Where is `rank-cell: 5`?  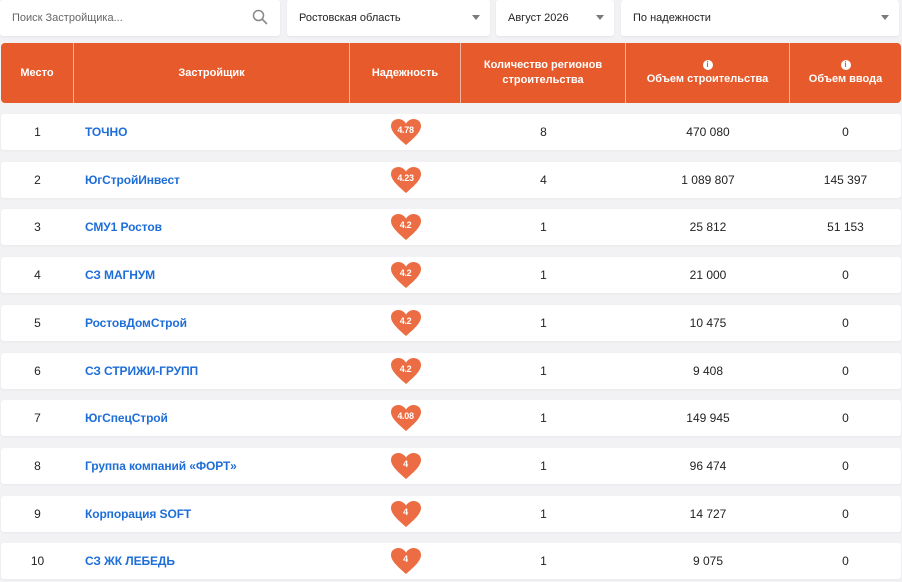 rank-cell: 5 is located at coordinates (37, 323).